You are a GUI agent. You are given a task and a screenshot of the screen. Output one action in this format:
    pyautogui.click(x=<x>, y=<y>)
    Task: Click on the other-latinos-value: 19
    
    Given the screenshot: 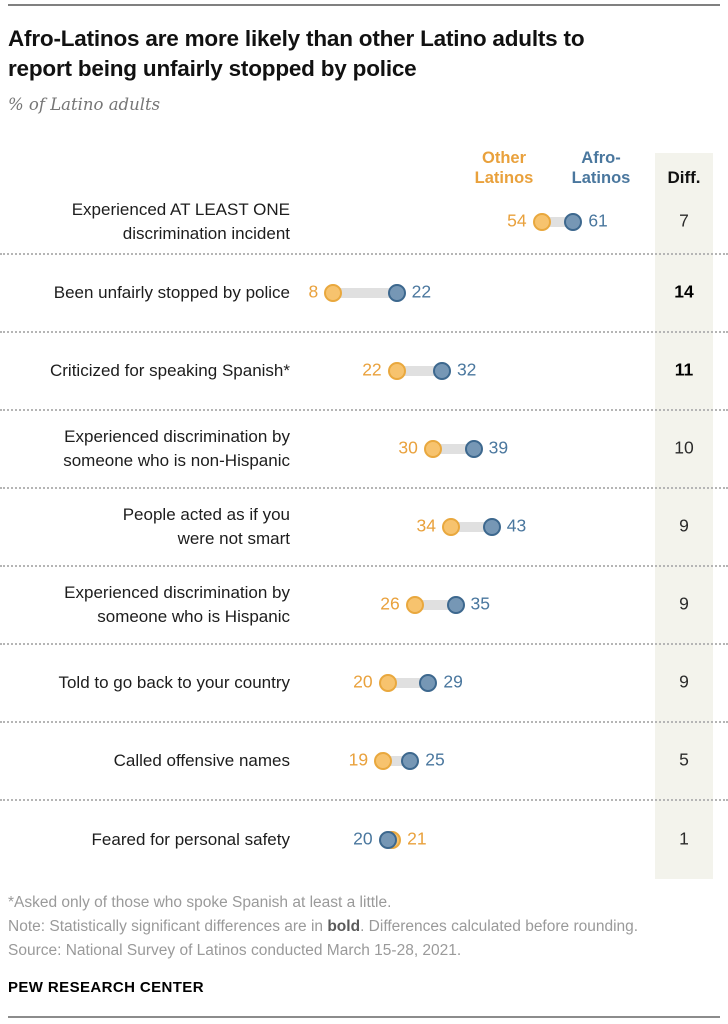 What is the action you would take?
    pyautogui.click(x=358, y=759)
    